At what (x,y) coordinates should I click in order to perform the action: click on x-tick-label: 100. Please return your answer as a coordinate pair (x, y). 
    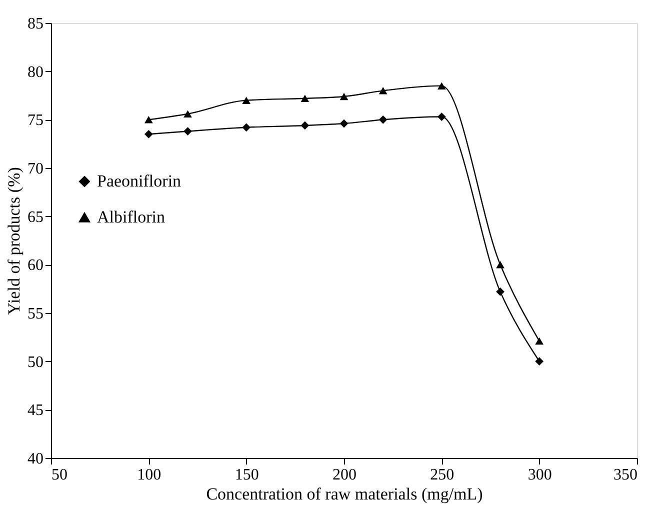
    Looking at the image, I should click on (149, 475).